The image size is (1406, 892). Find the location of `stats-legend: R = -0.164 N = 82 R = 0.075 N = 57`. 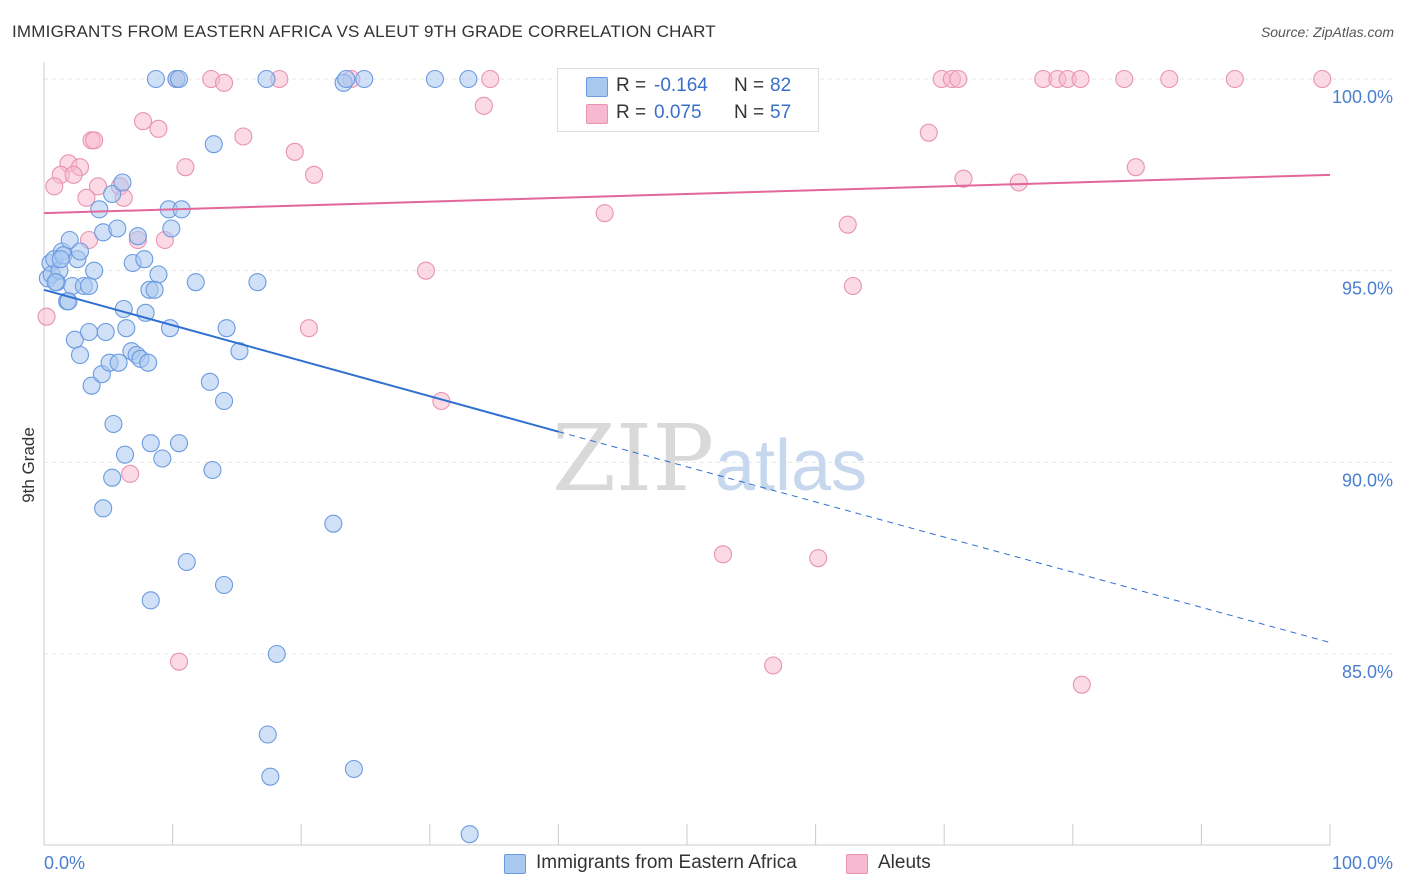

stats-legend: R = -0.164 N = 82 R = 0.075 N = 57 is located at coordinates (688, 100).